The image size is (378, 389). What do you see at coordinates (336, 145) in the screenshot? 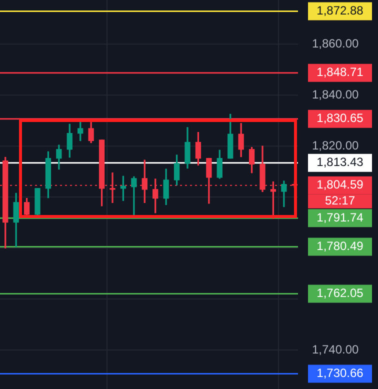
I see `y-tick-label: 1,820.00` at bounding box center [336, 145].